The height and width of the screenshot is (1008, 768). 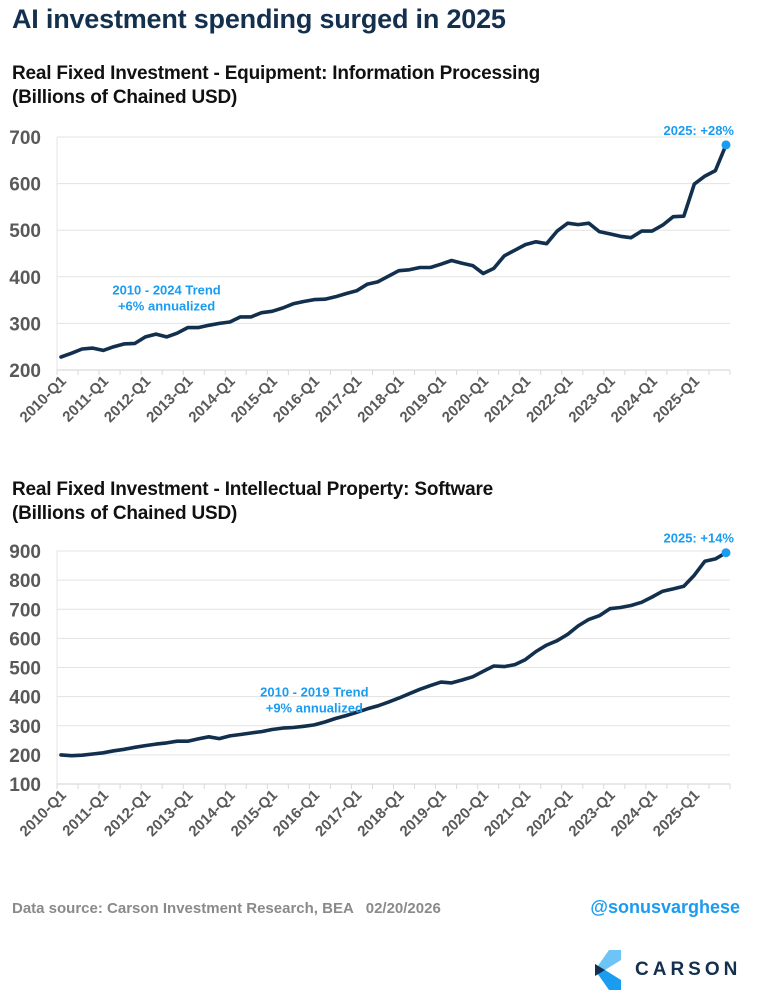 What do you see at coordinates (688, 969) in the screenshot?
I see `carson-logo-text: CARSON` at bounding box center [688, 969].